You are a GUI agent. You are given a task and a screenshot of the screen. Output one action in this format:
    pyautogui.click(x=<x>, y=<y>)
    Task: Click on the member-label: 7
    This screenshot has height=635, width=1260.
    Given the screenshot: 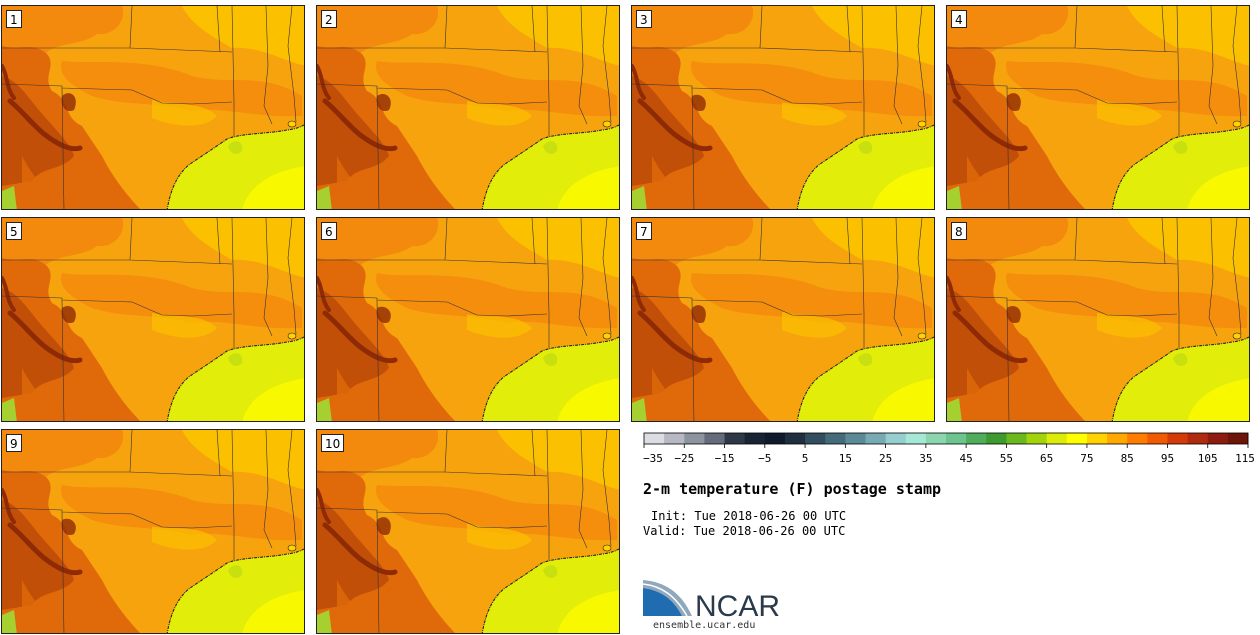 What is the action you would take?
    pyautogui.click(x=644, y=231)
    